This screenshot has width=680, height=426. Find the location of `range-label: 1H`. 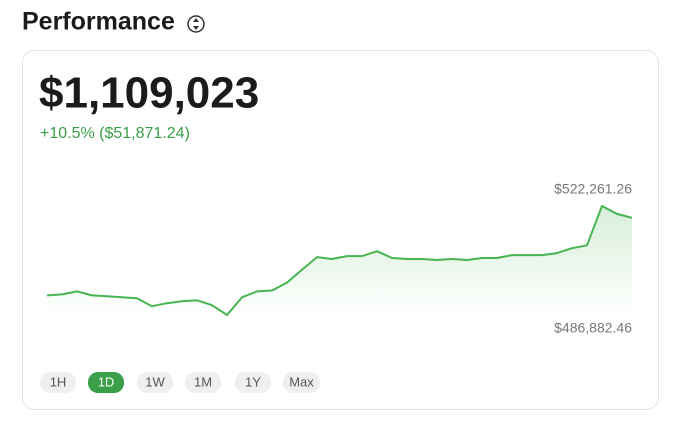

range-label: 1H is located at coordinates (58, 381).